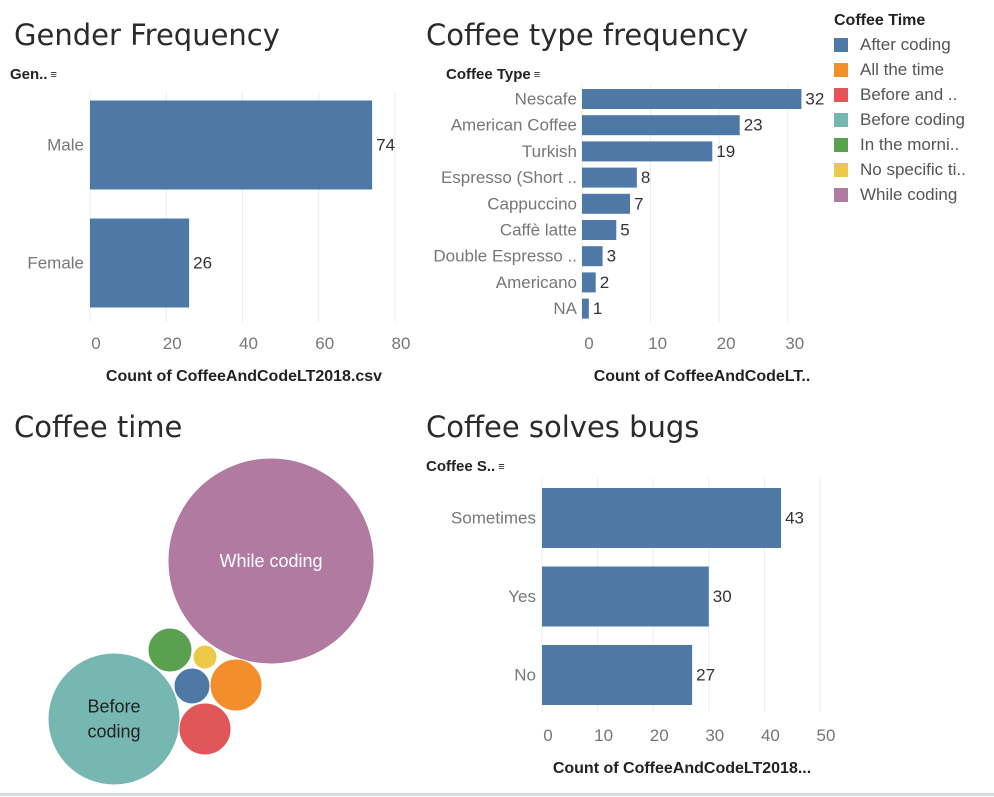  Describe the element at coordinates (488, 74) in the screenshot. I see `coffee-type-field-label: Coffee Type` at that location.